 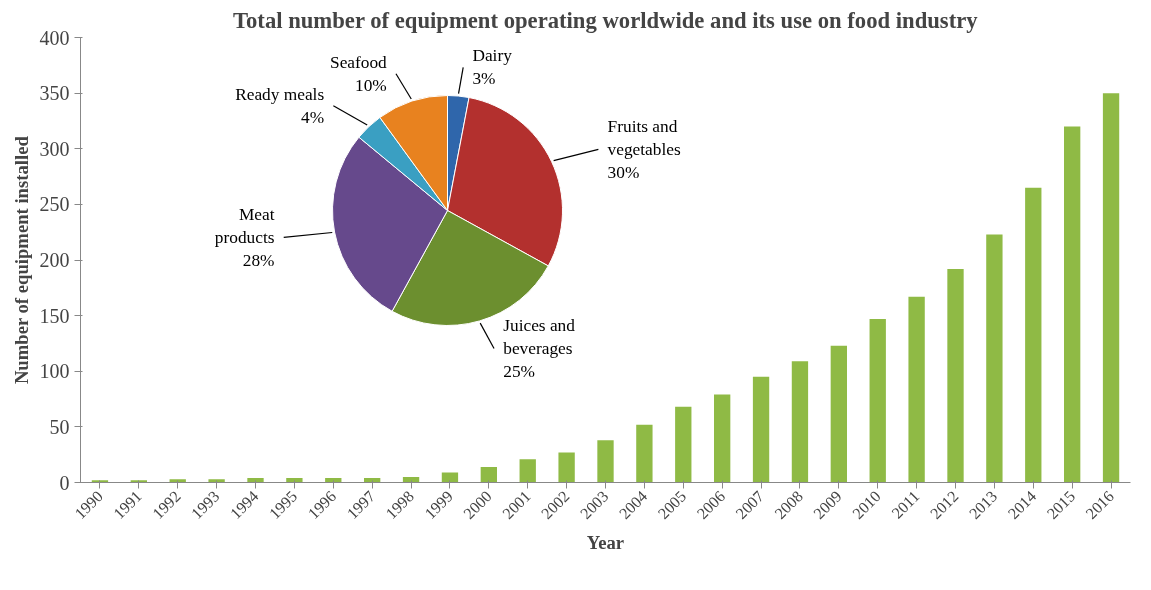 What do you see at coordinates (484, 79) in the screenshot?
I see `data-label: 3%` at bounding box center [484, 79].